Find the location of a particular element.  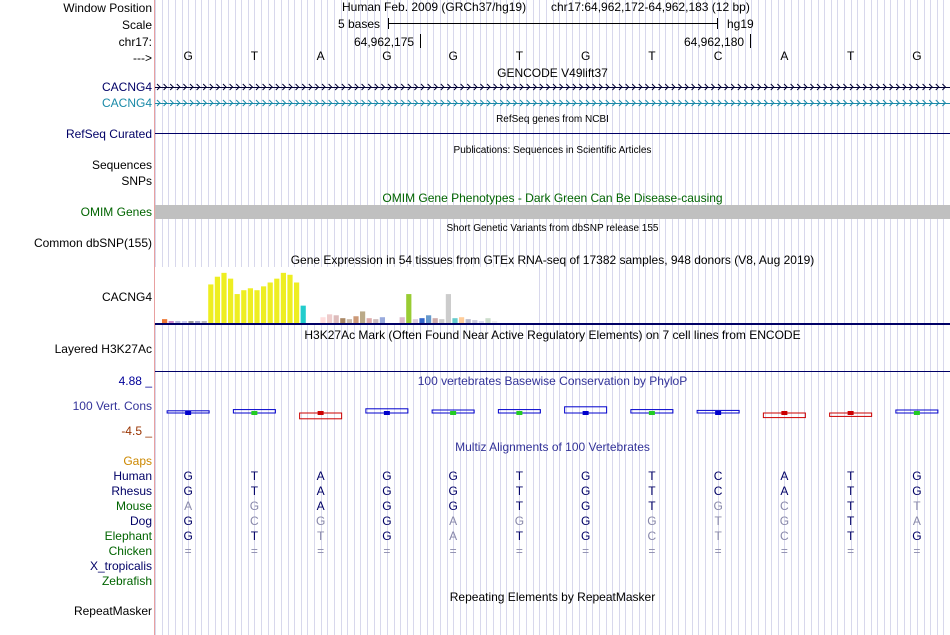

conservation-track-label: 100 Vert. Cons is located at coordinates (112, 406).